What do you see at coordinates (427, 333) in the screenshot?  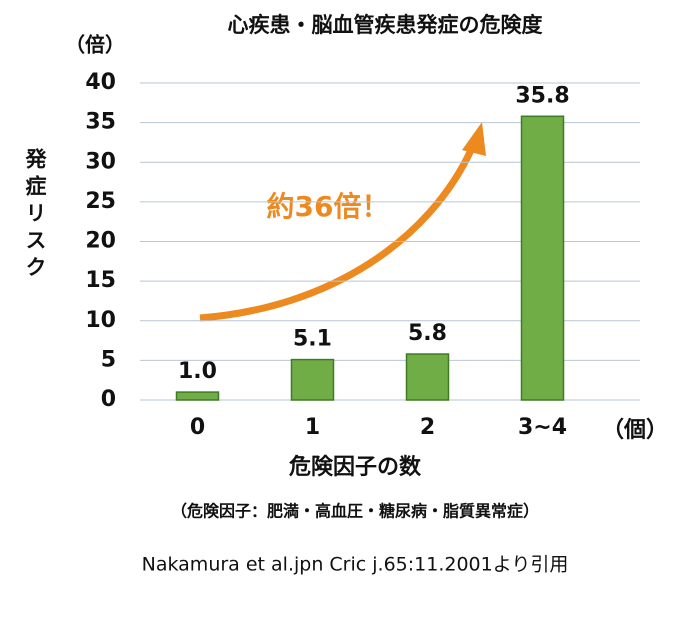 I see `value-label: 5.8` at bounding box center [427, 333].